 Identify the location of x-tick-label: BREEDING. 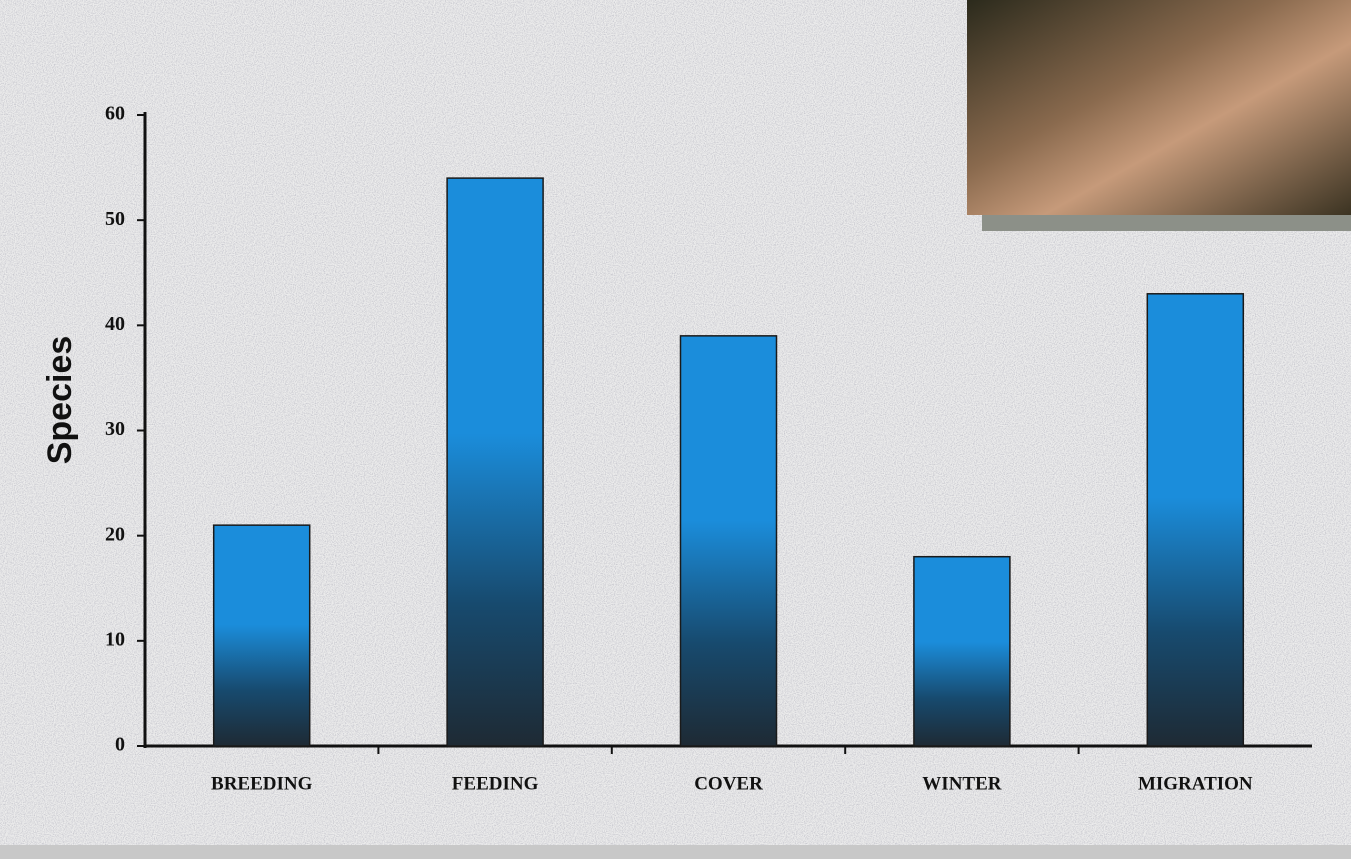
(262, 783).